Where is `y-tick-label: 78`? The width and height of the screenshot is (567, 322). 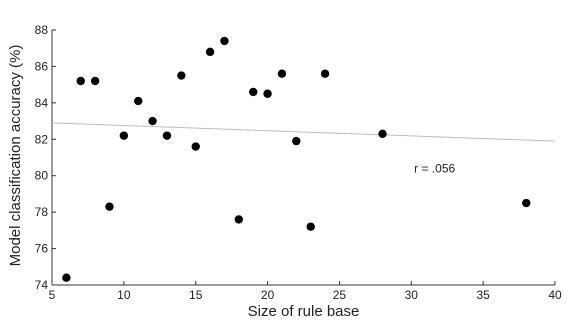
y-tick-label: 78 is located at coordinates (42, 212).